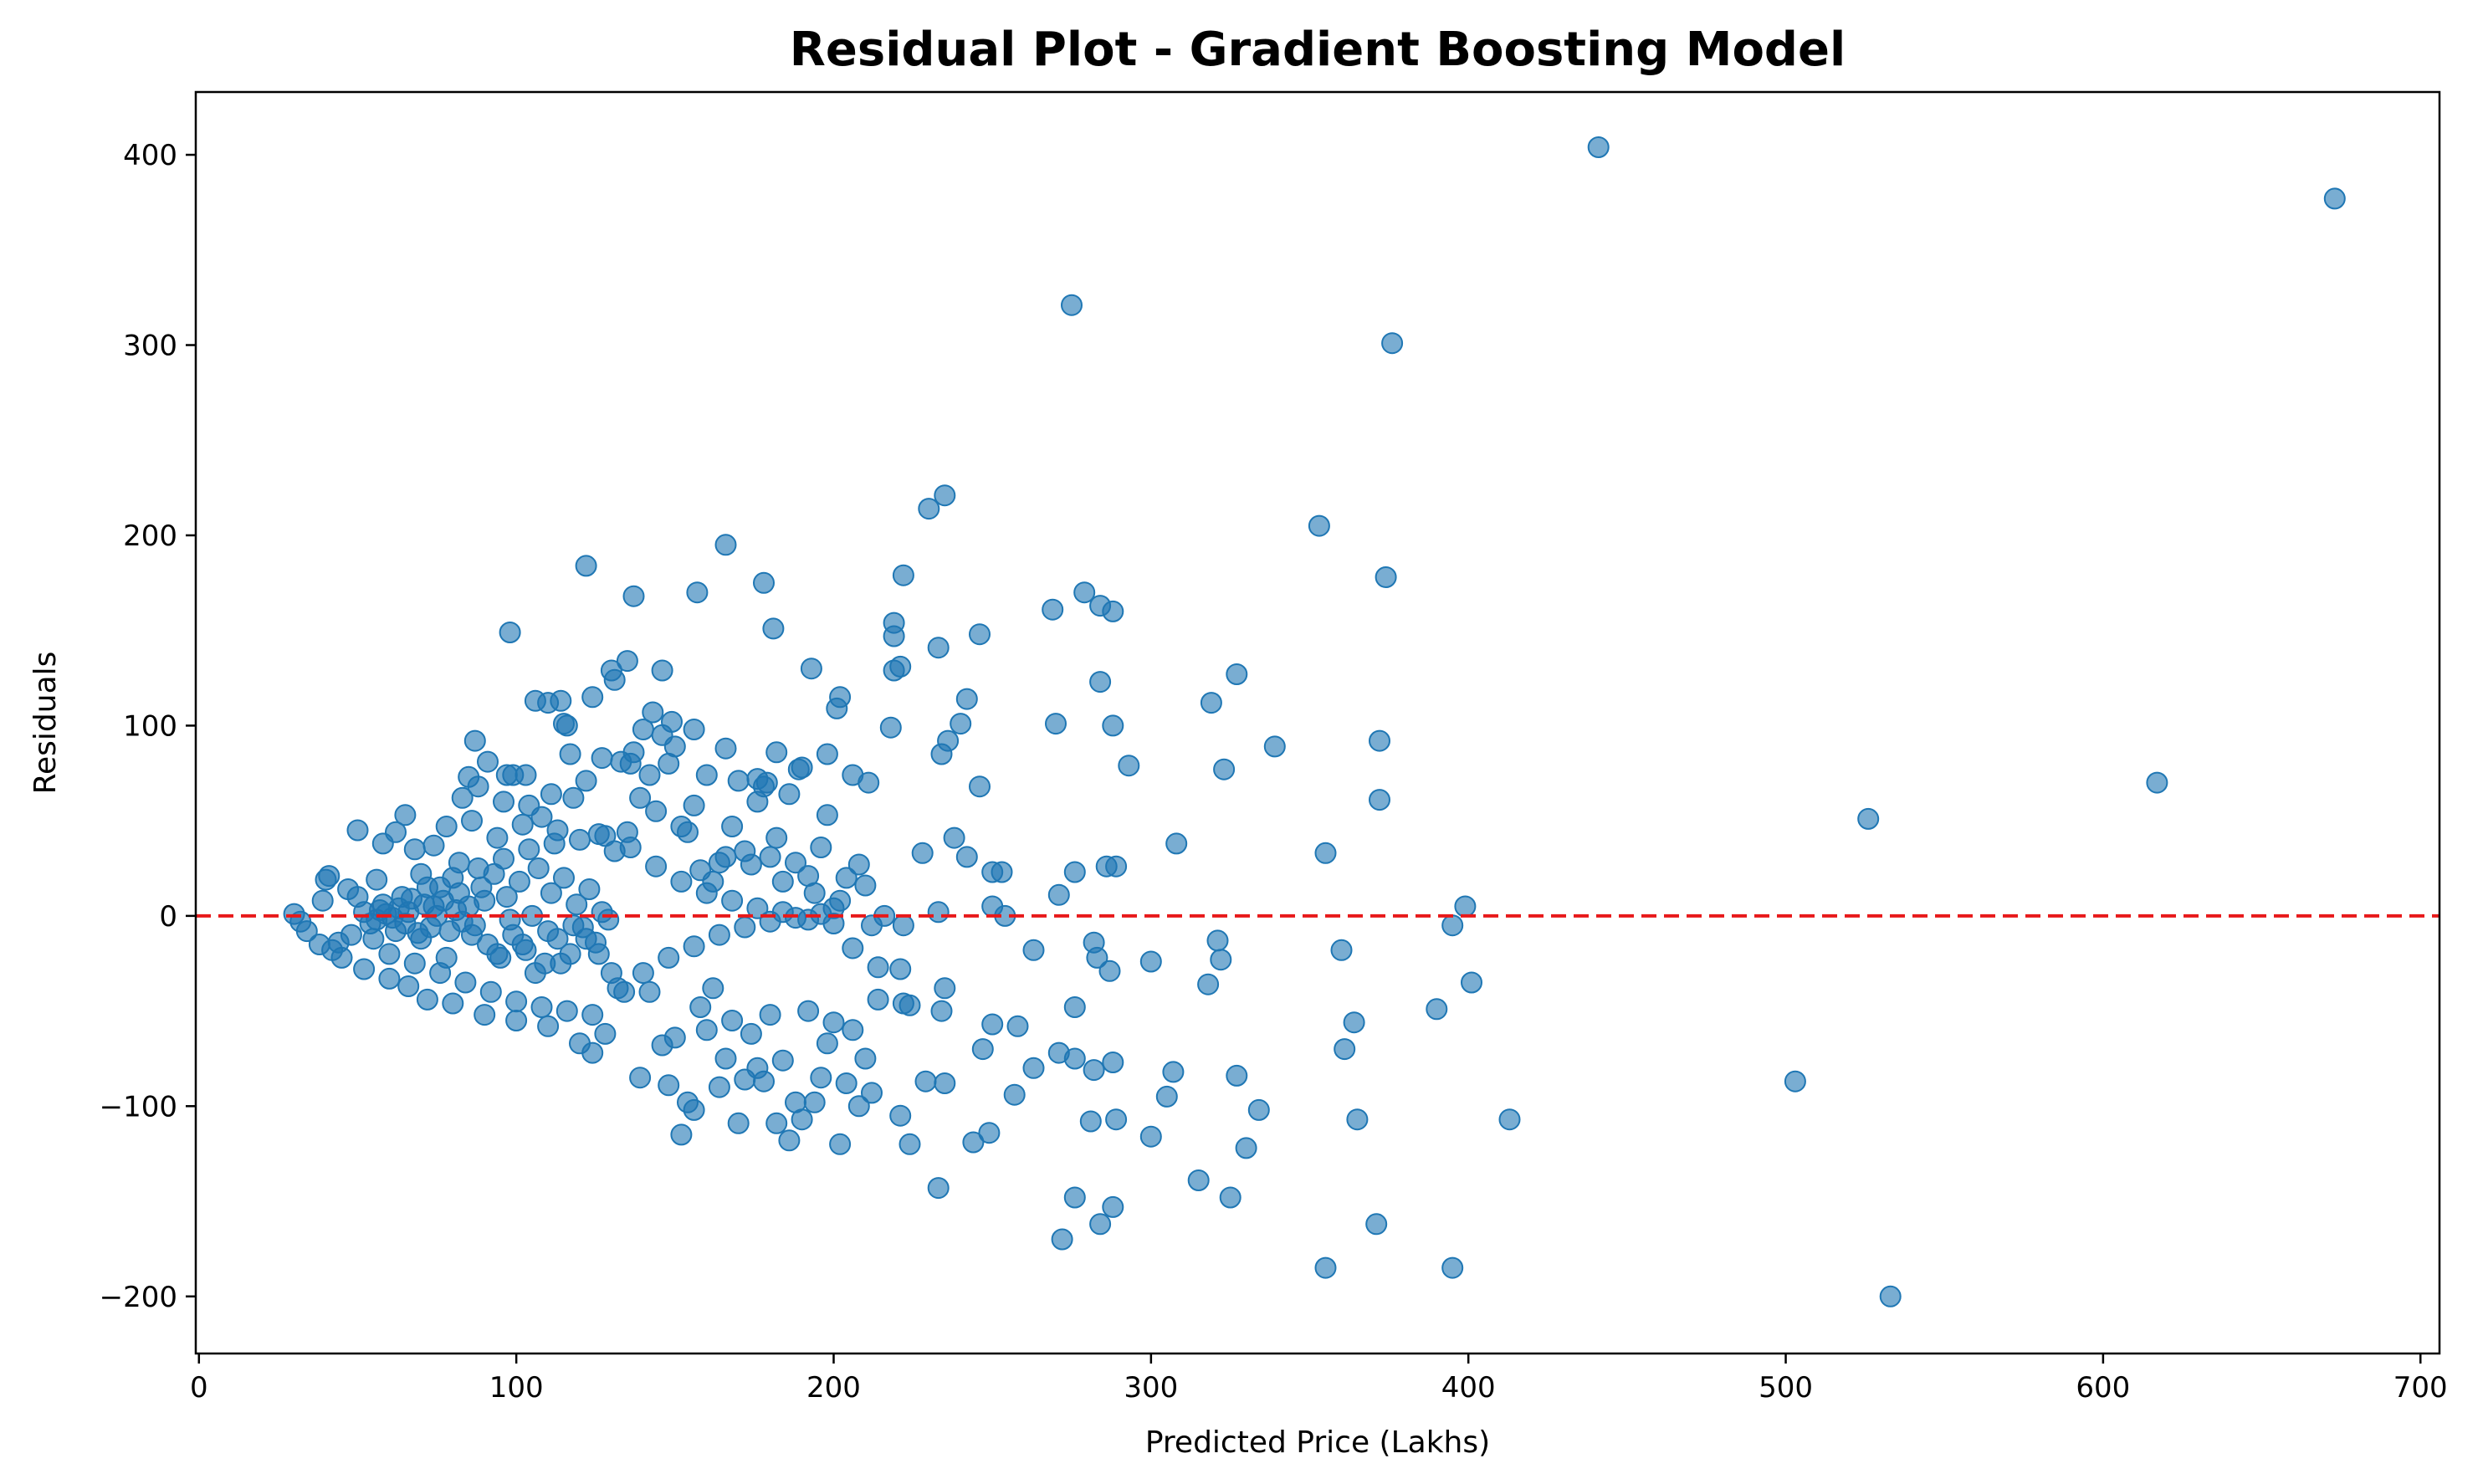 The width and height of the screenshot is (2483, 1484). Describe the element at coordinates (45, 723) in the screenshot. I see `y-axis-label: Residuals` at that location.